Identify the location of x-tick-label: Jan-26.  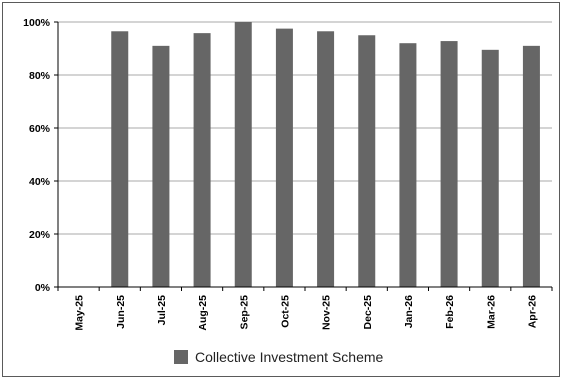
(409, 311).